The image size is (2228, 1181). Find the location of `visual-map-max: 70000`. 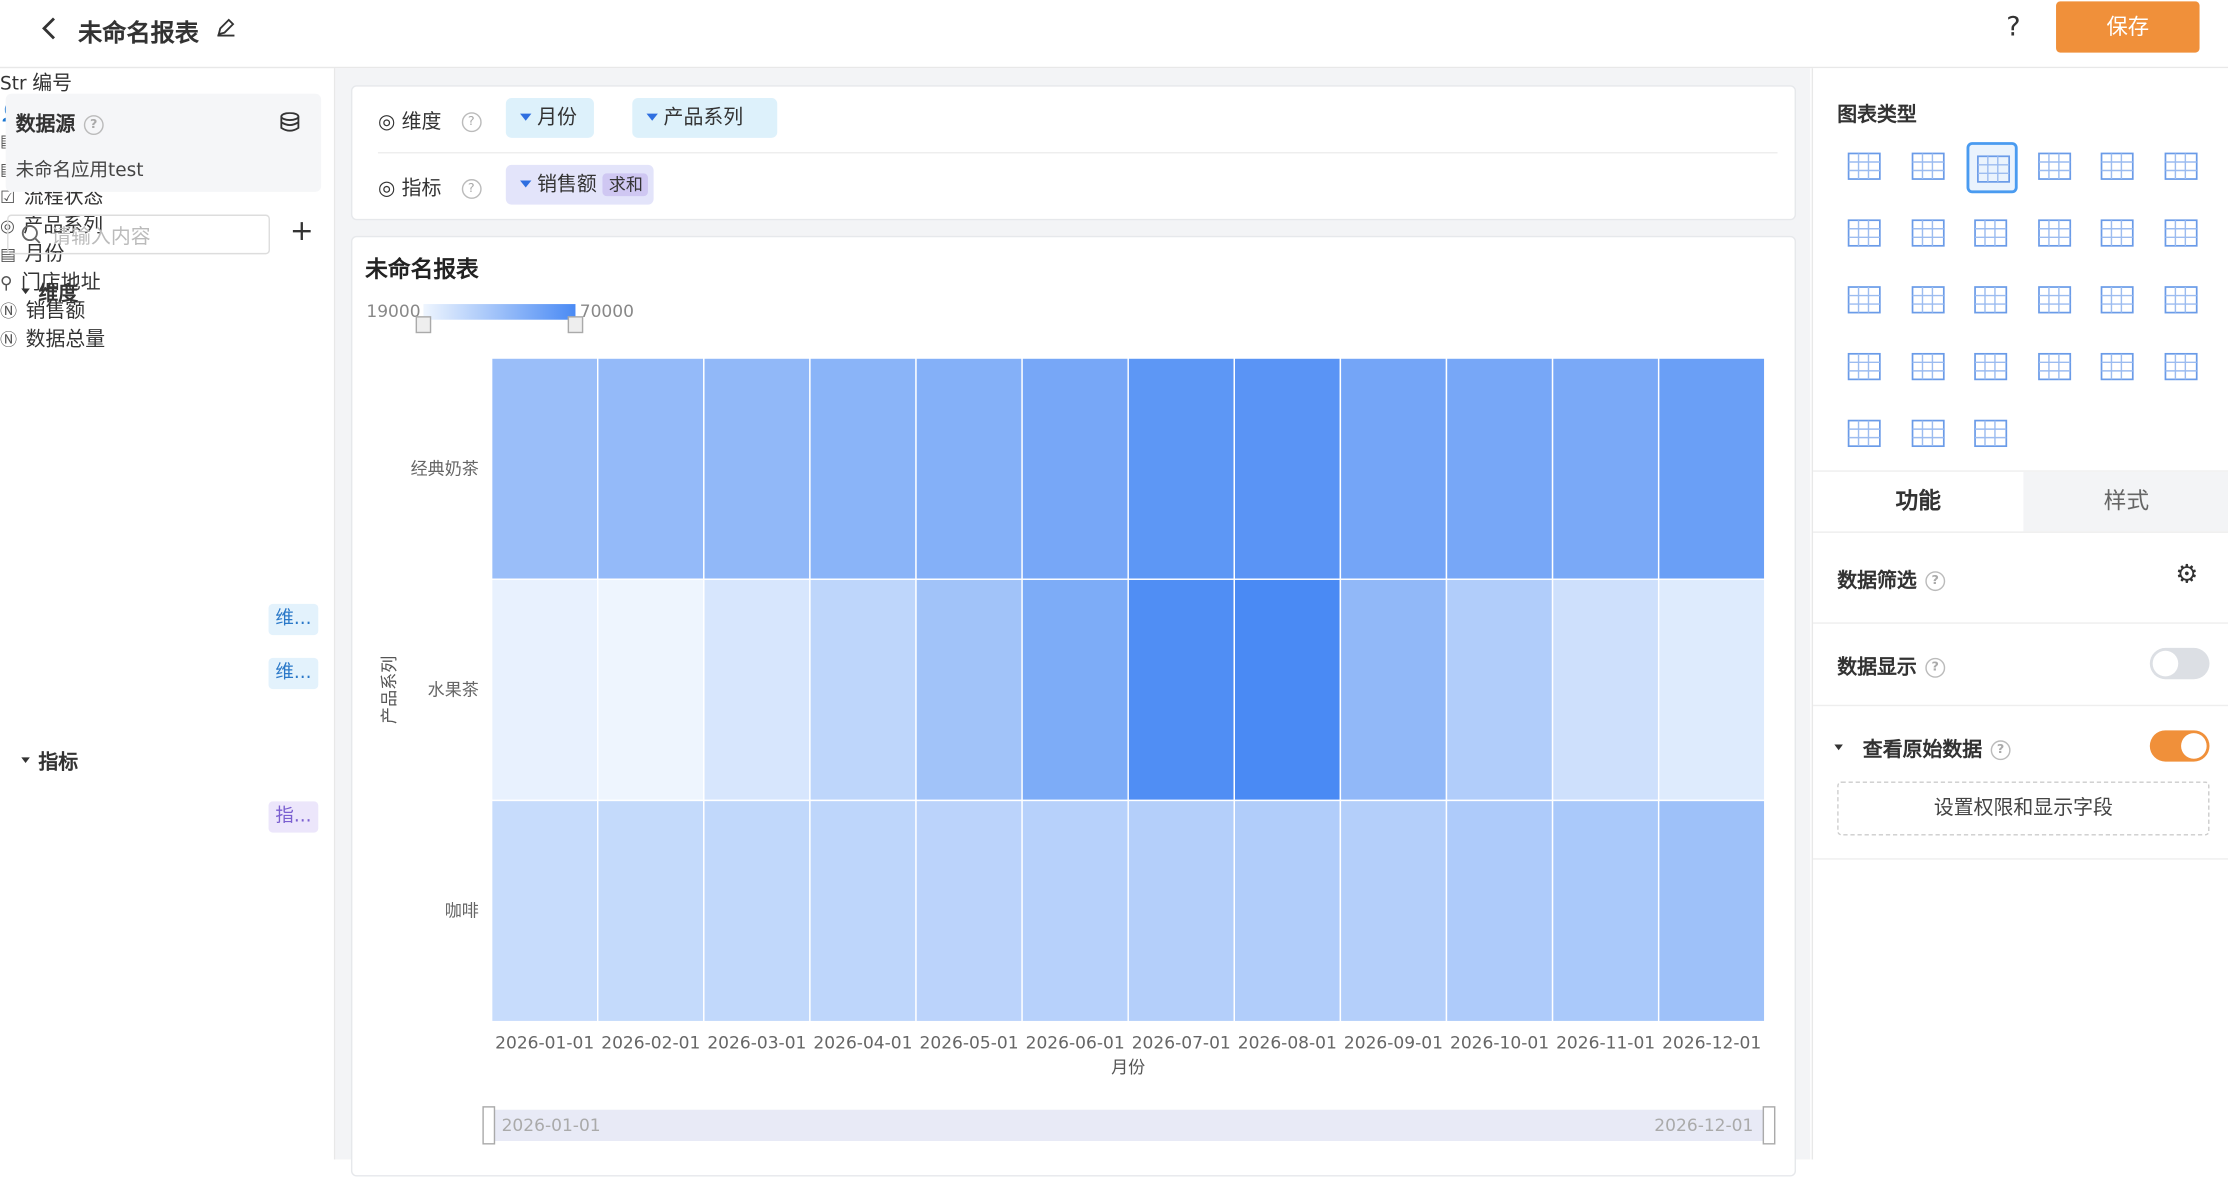

visual-map-max: 70000 is located at coordinates (607, 312).